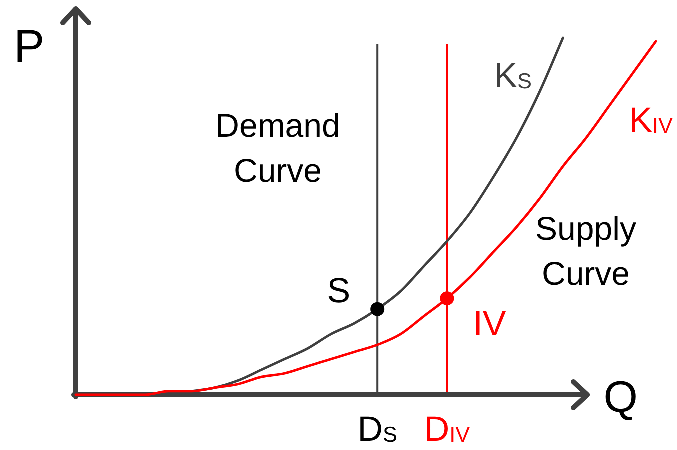  Describe the element at coordinates (586, 251) in the screenshot. I see `annotation: Supply Curve` at that location.